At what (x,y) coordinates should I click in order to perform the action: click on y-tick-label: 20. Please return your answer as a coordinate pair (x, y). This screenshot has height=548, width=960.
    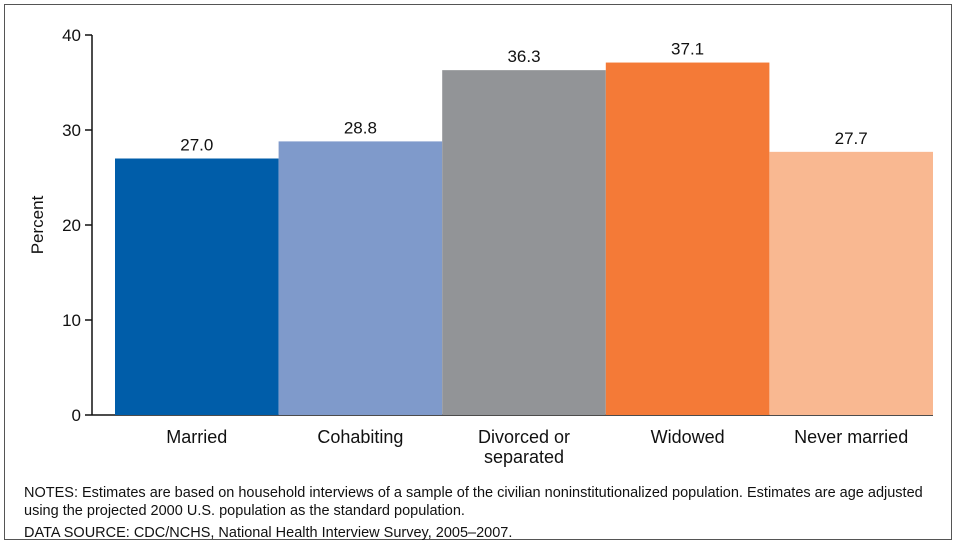
    Looking at the image, I should click on (71, 225).